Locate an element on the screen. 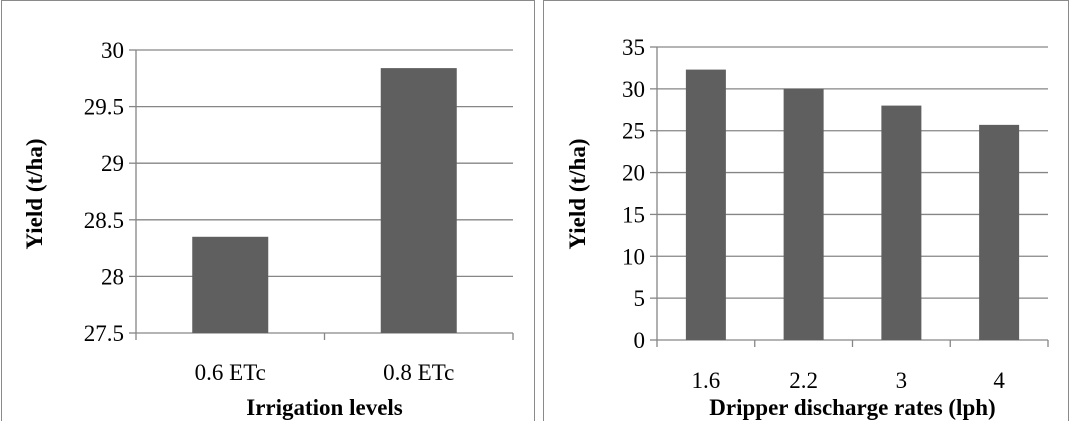  y-tick-label: 29.5 is located at coordinates (104, 107).